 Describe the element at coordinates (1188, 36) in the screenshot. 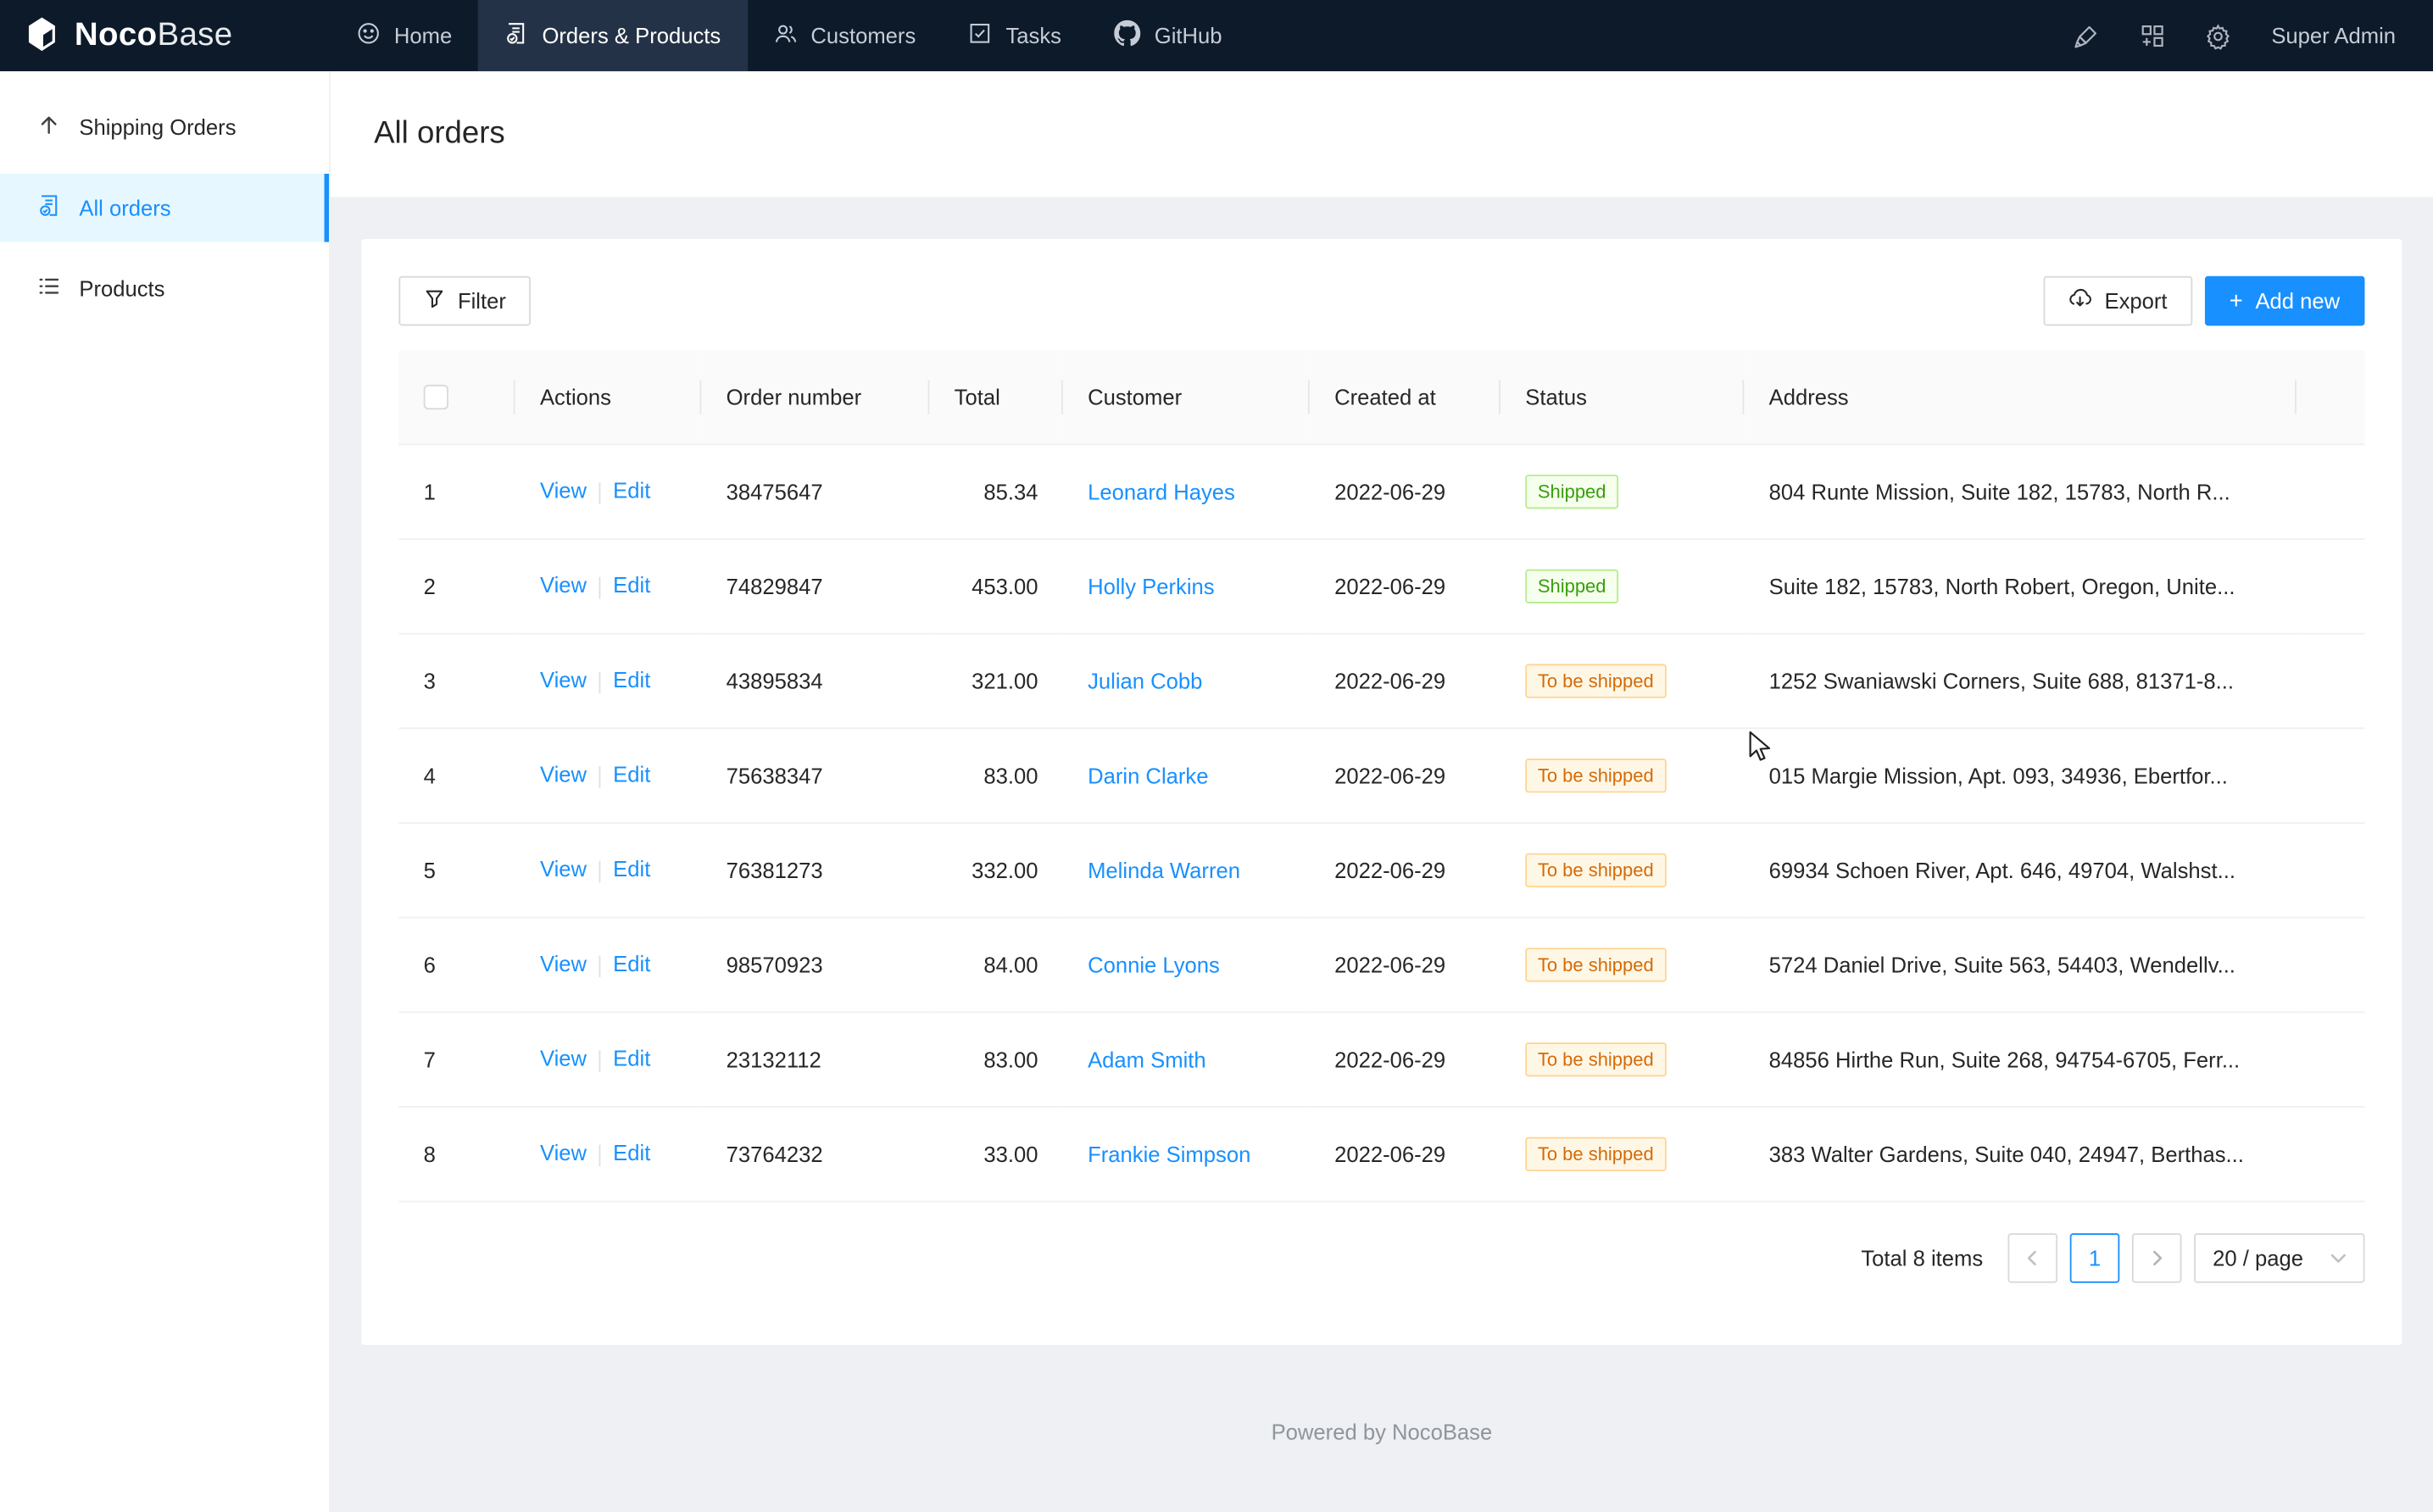

I see `nav-tab-label: GitHub` at that location.